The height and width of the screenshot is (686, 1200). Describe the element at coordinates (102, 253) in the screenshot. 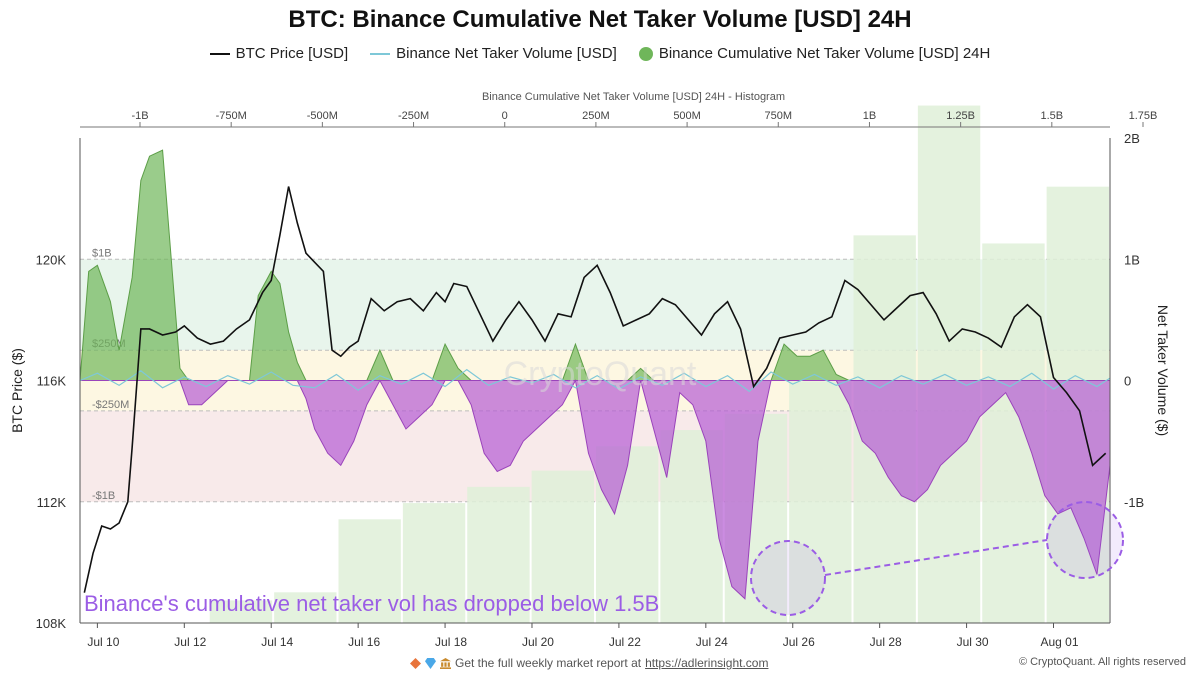

I see `threshold-label: $1B` at that location.